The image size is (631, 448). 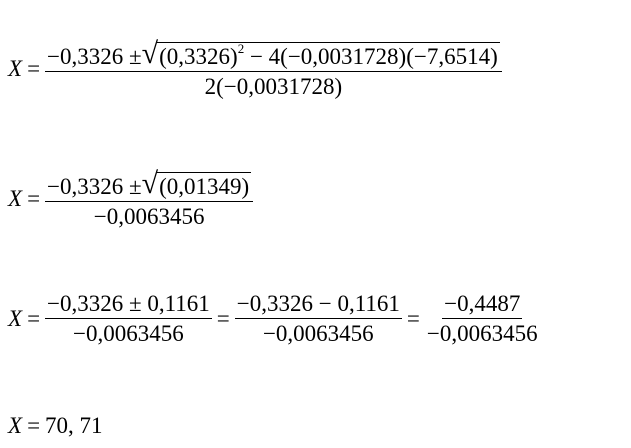 I want to click on exponent: 2, so click(x=241, y=48).